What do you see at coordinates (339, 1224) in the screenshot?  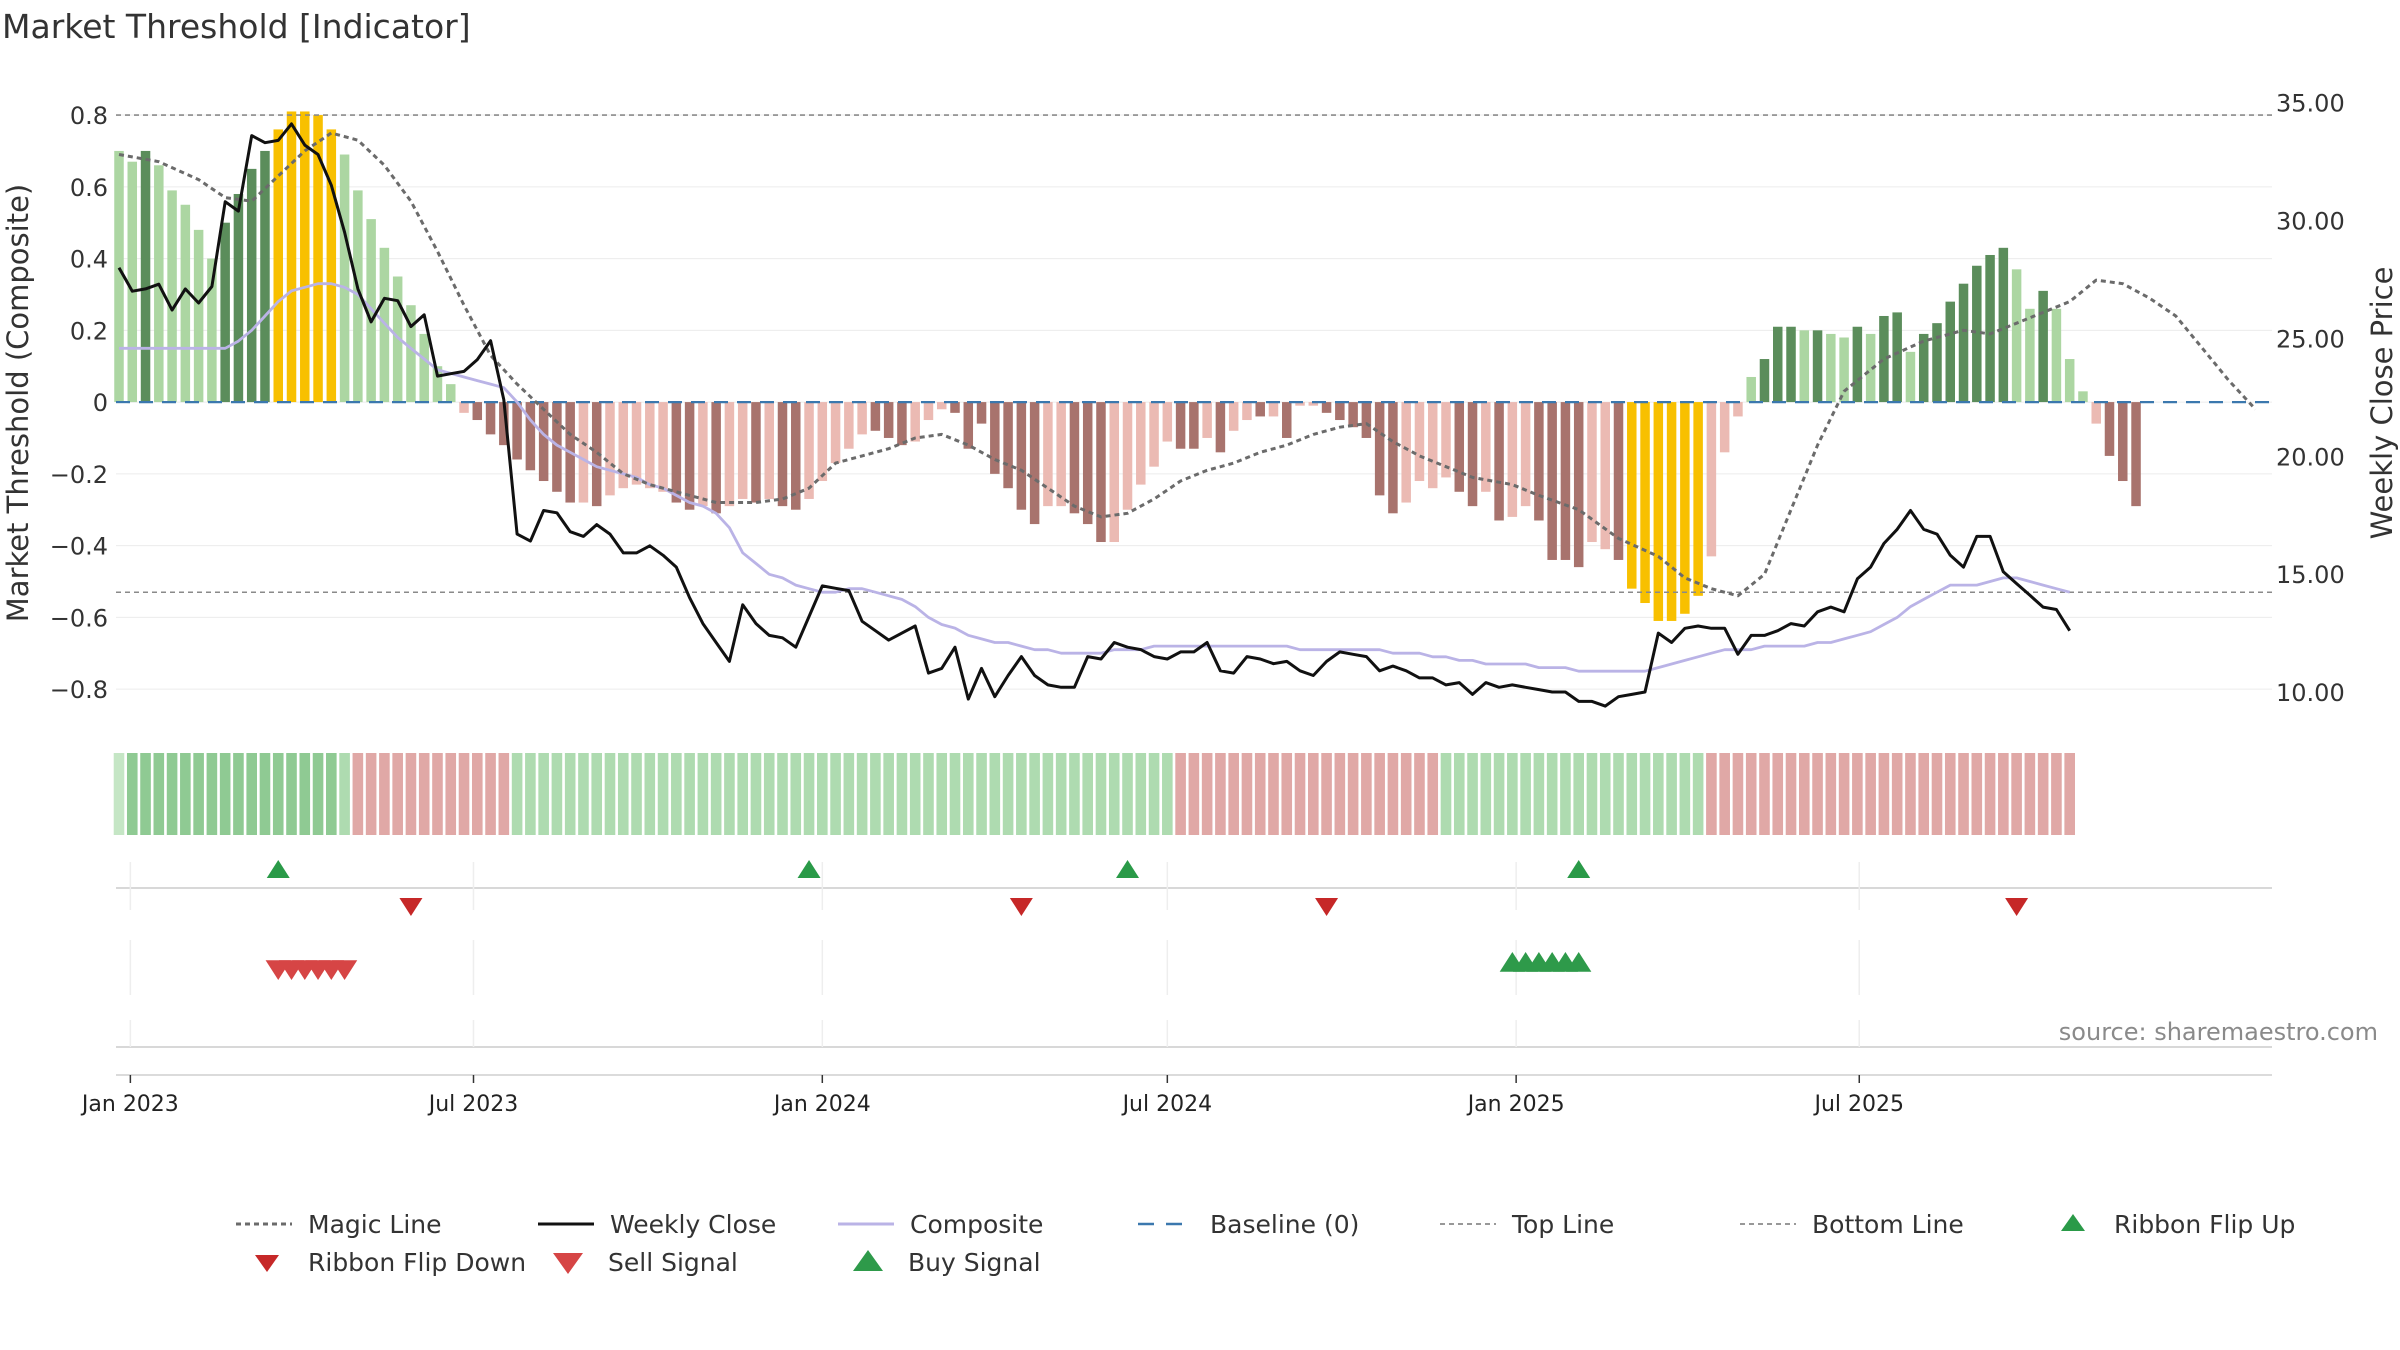 I see `legend-item-magic: Magic Line` at bounding box center [339, 1224].